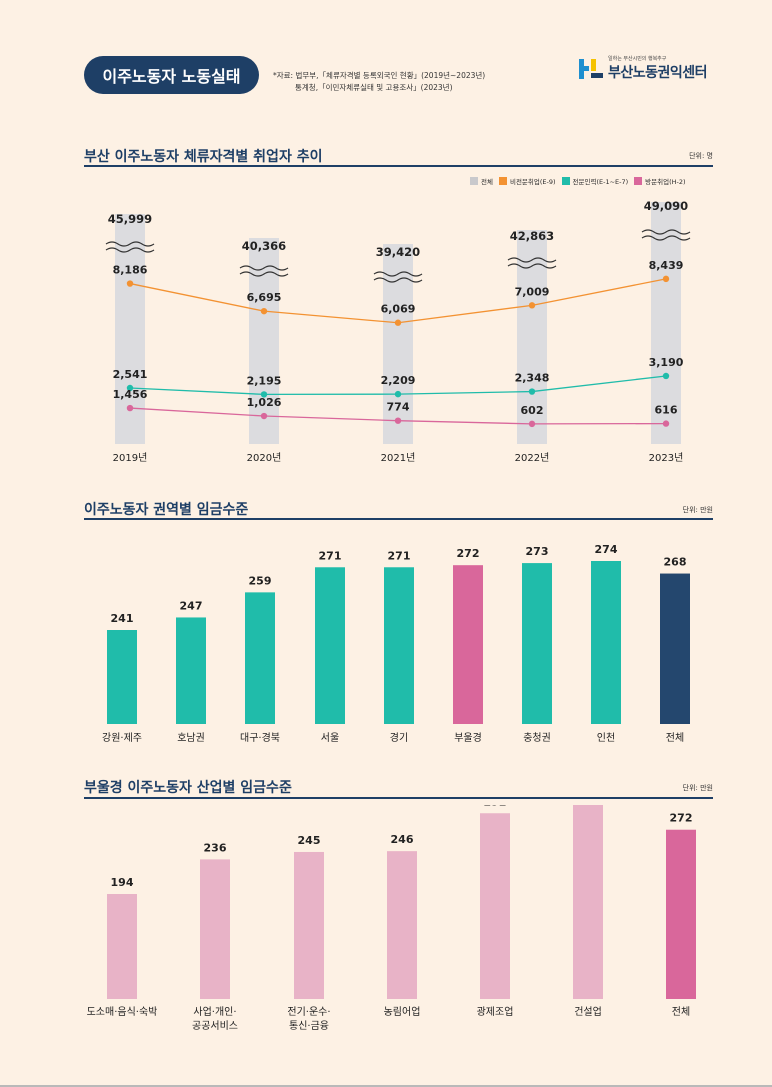  Describe the element at coordinates (487, 182) in the screenshot. I see `legend-label-total: 전체` at that location.